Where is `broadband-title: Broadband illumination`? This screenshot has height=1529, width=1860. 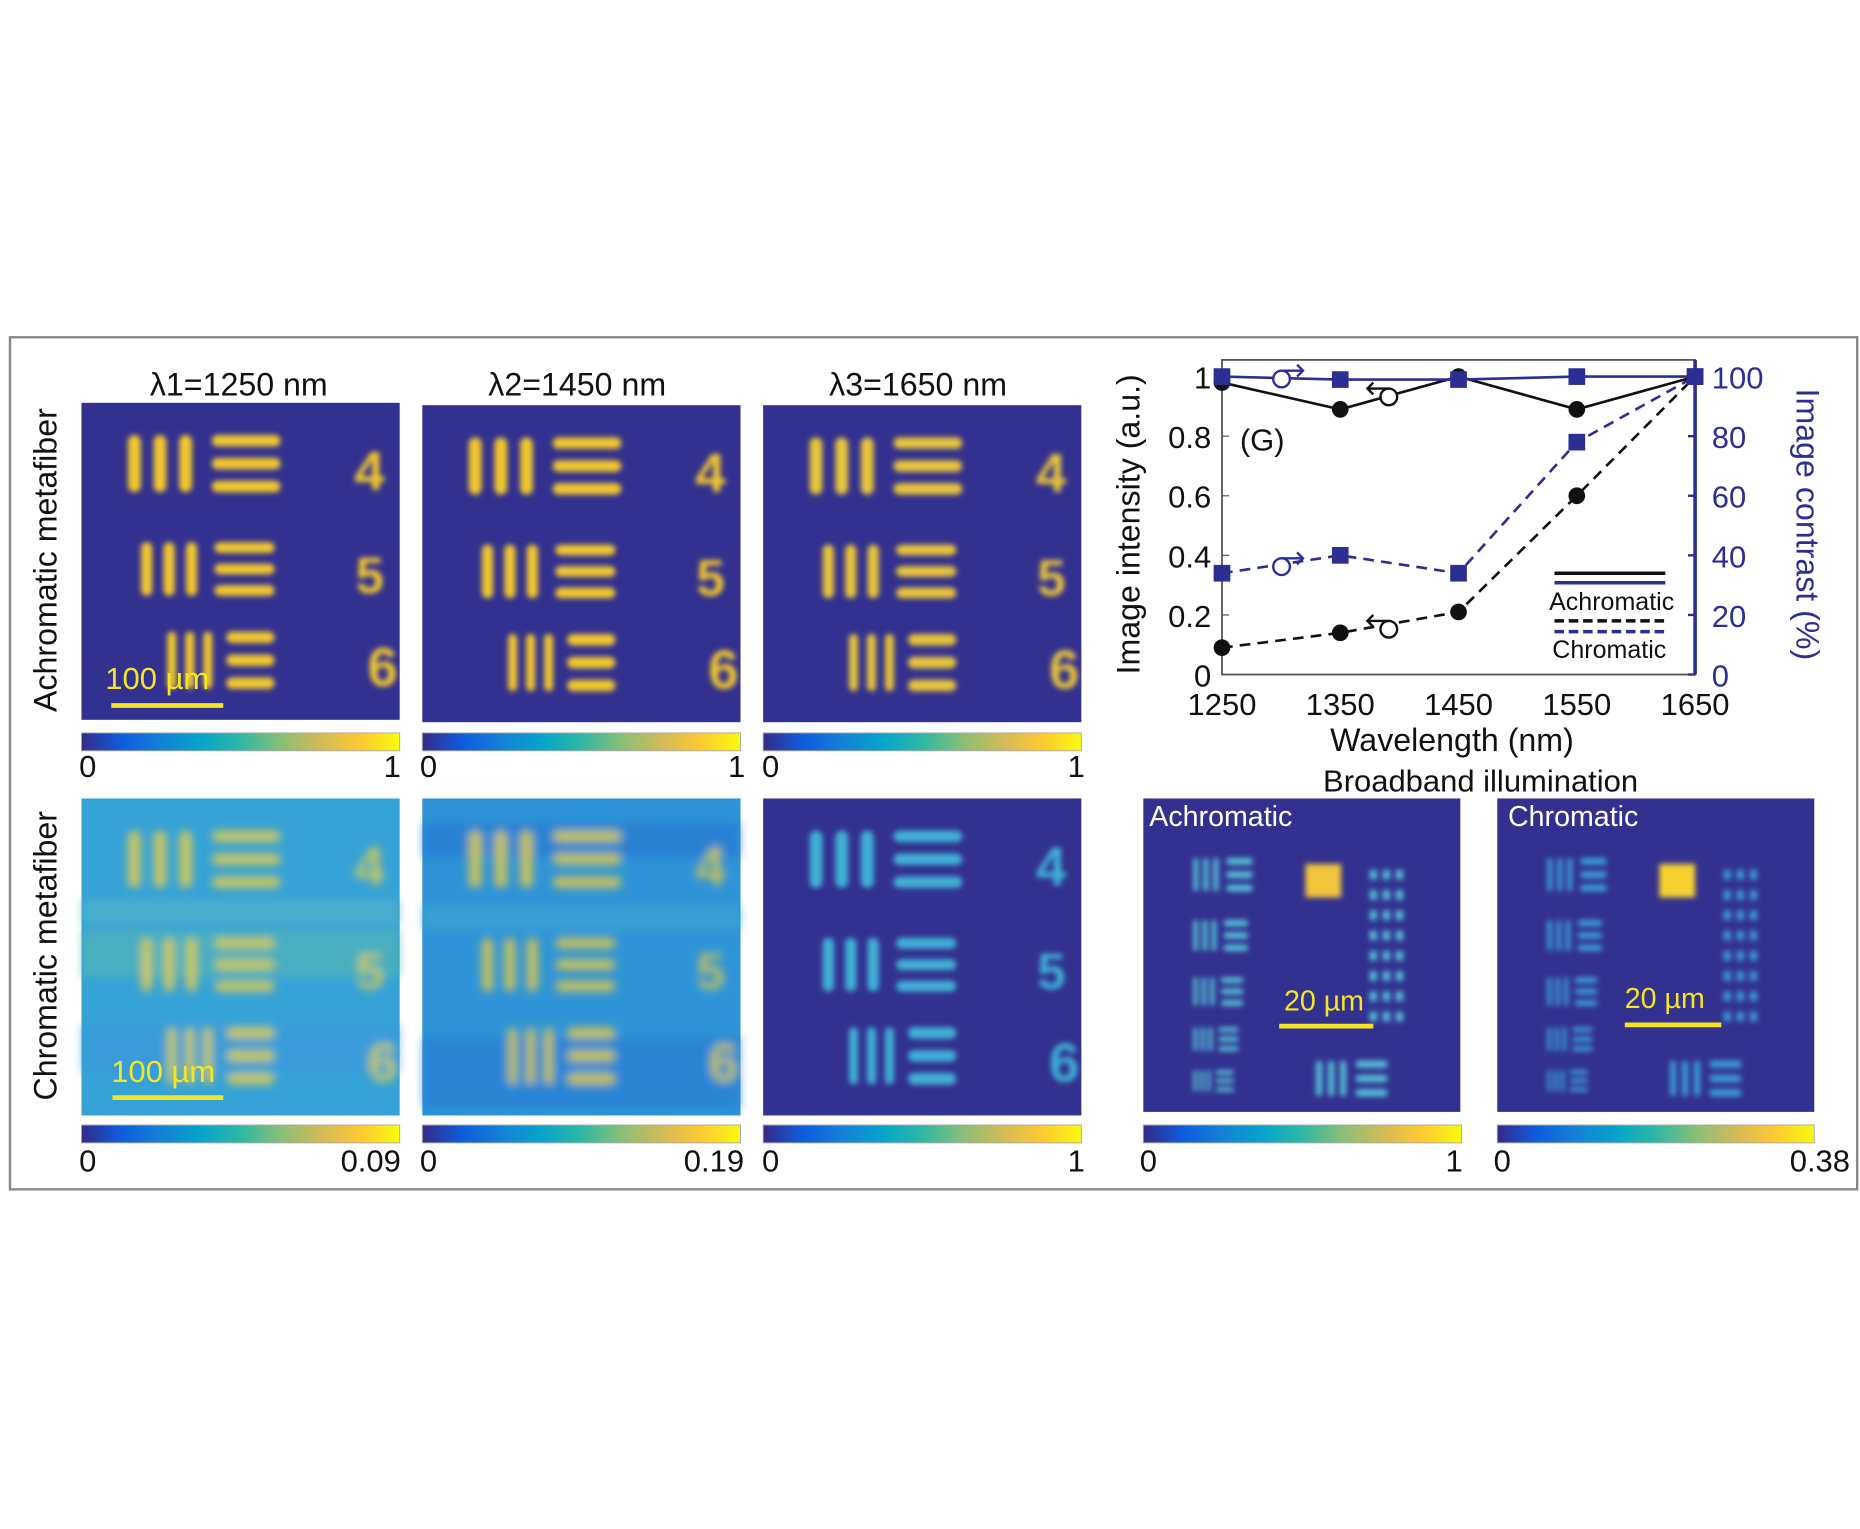 broadband-title: Broadband illumination is located at coordinates (1480, 780).